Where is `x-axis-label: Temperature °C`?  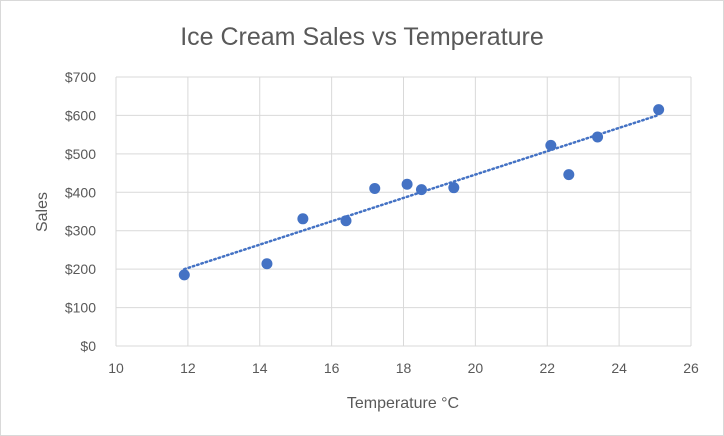
x-axis-label: Temperature °C is located at coordinates (403, 403).